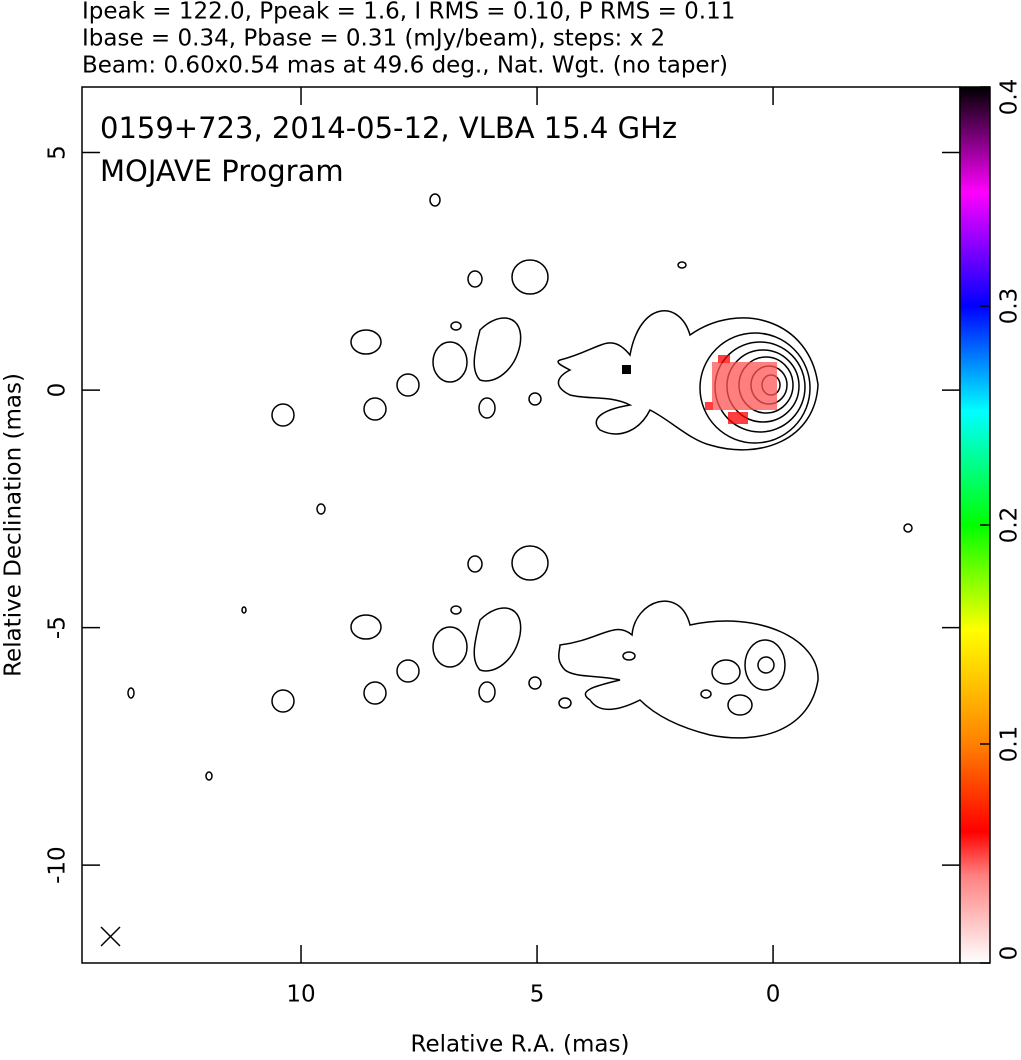  I want to click on colorbar-tick-label: 0.3, so click(1009, 306).